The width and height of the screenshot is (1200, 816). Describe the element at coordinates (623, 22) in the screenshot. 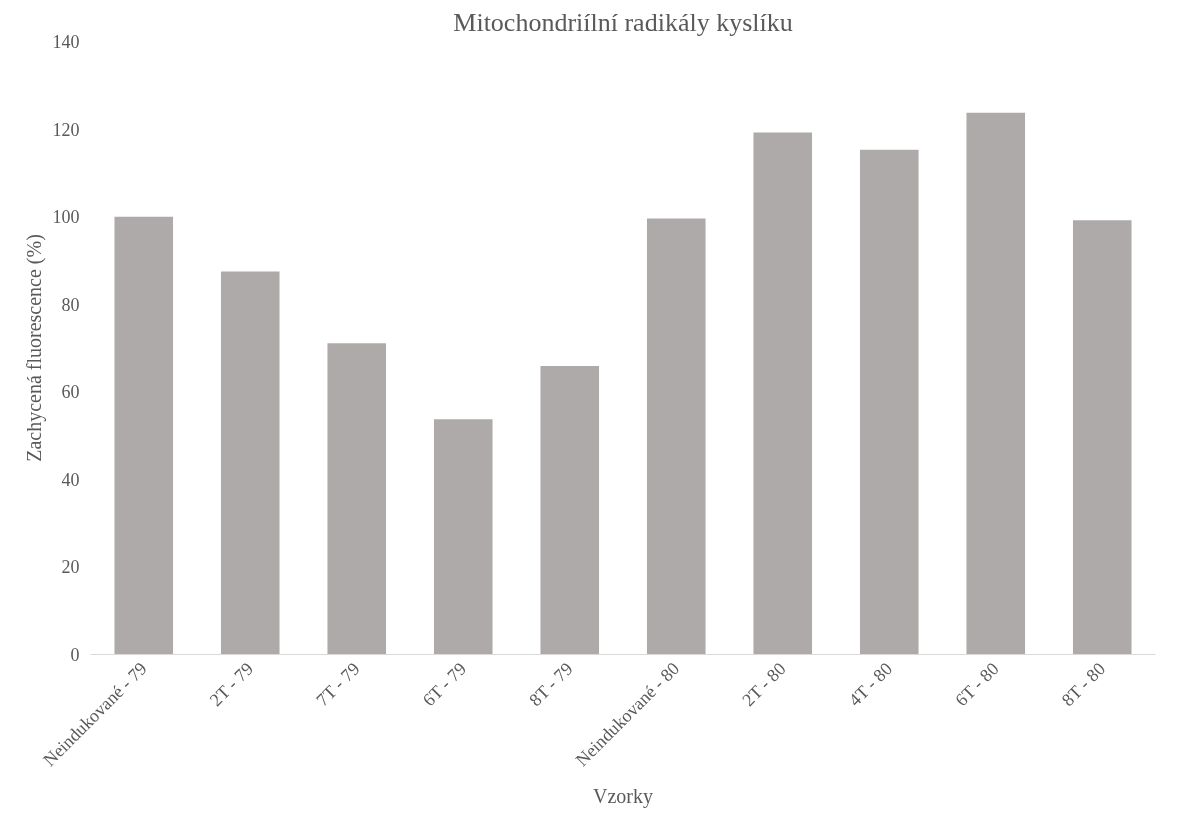

I see `chart-title: Mitochondriílní radikály kyslíku` at that location.